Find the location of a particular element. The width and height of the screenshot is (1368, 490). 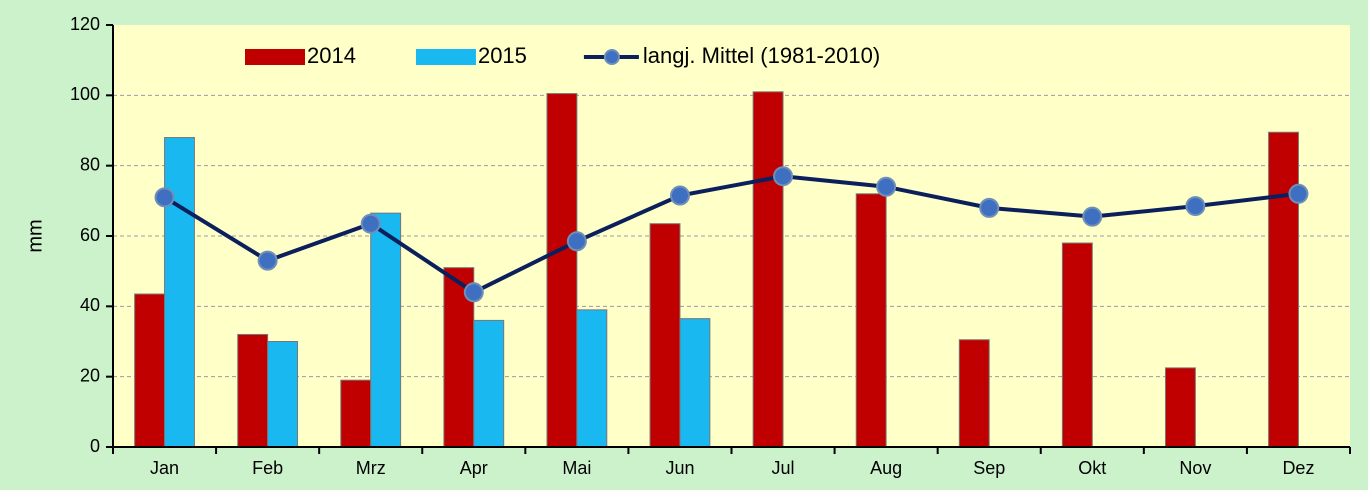

x-tick-label: Dez is located at coordinates (1298, 468).